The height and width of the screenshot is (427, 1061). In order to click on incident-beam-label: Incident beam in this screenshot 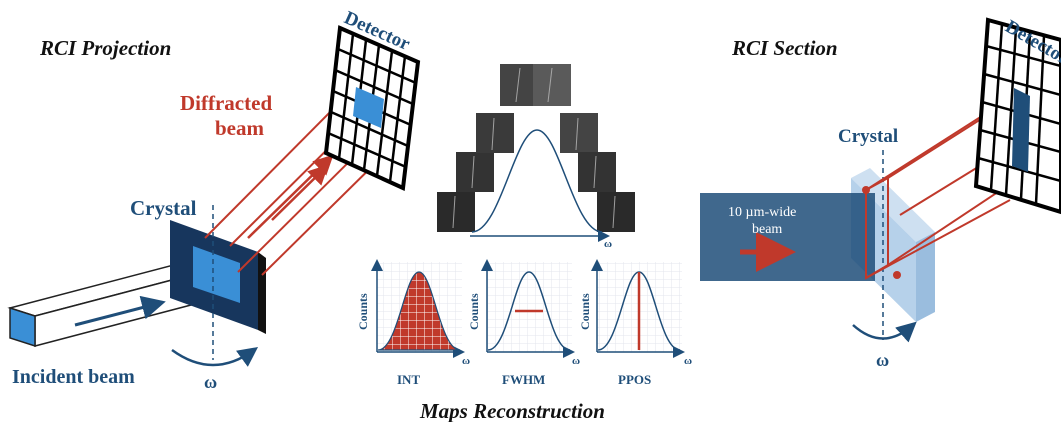, I will do `click(73, 377)`.